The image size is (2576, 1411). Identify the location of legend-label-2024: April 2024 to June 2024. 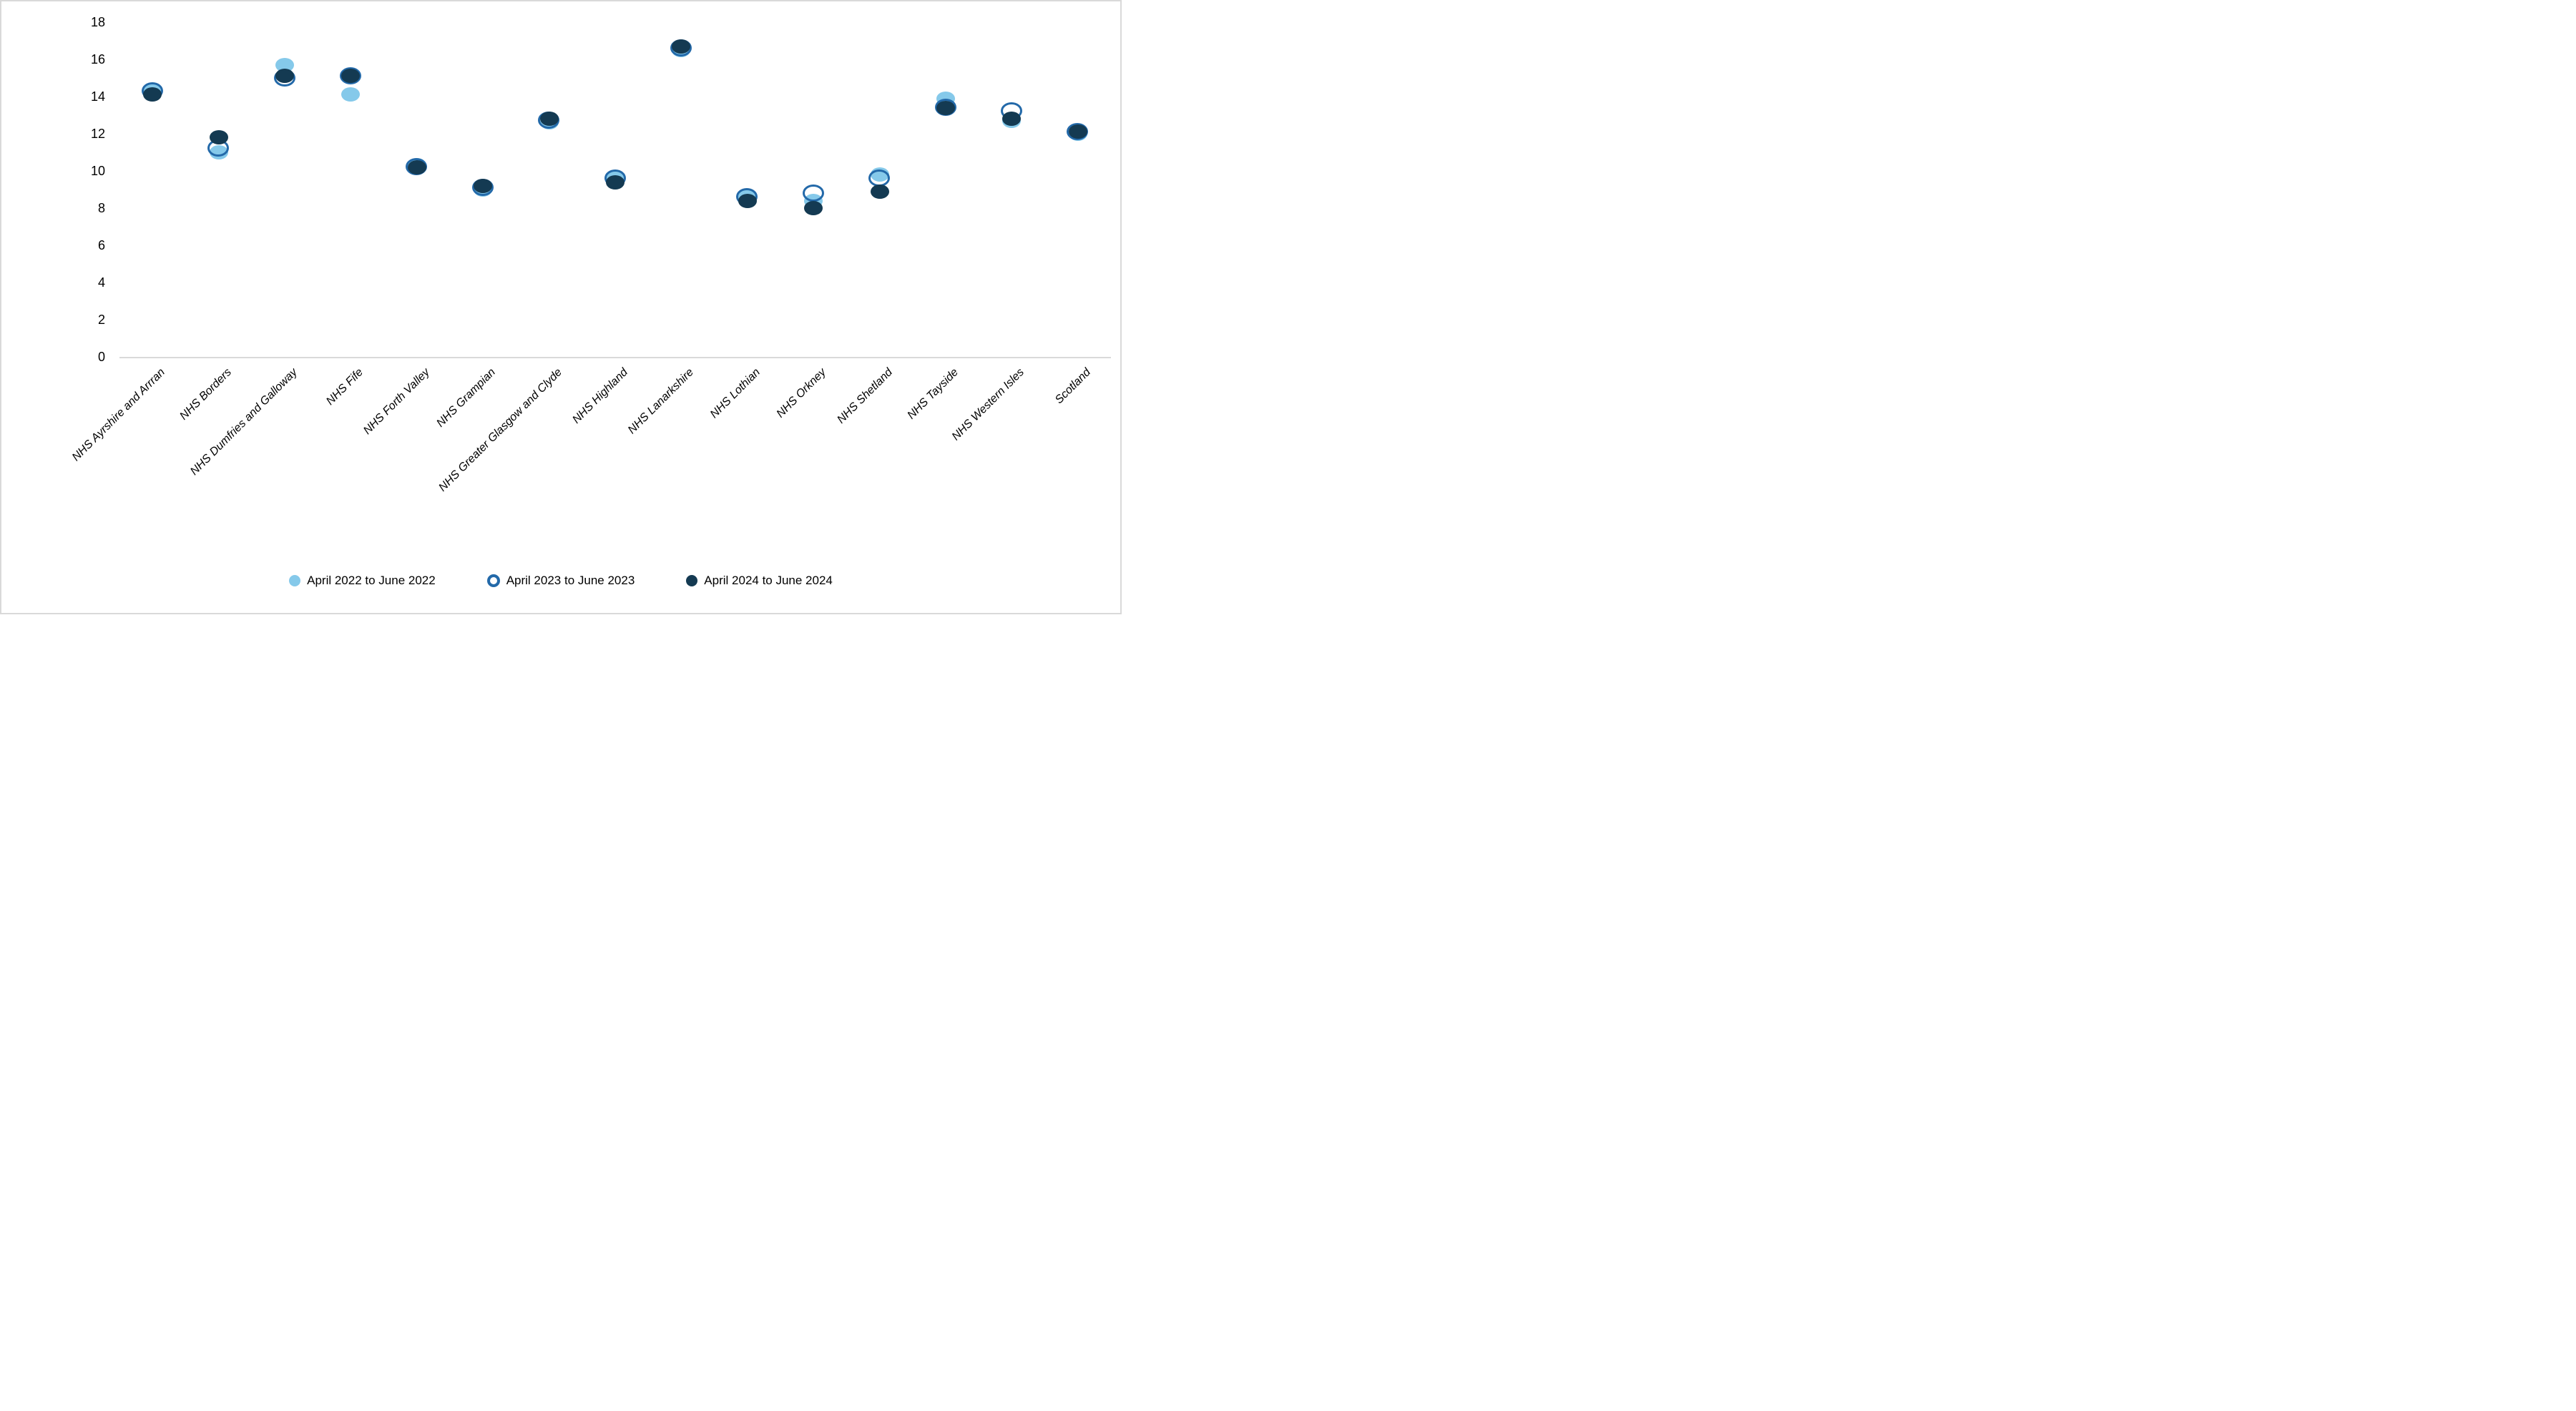
(768, 580).